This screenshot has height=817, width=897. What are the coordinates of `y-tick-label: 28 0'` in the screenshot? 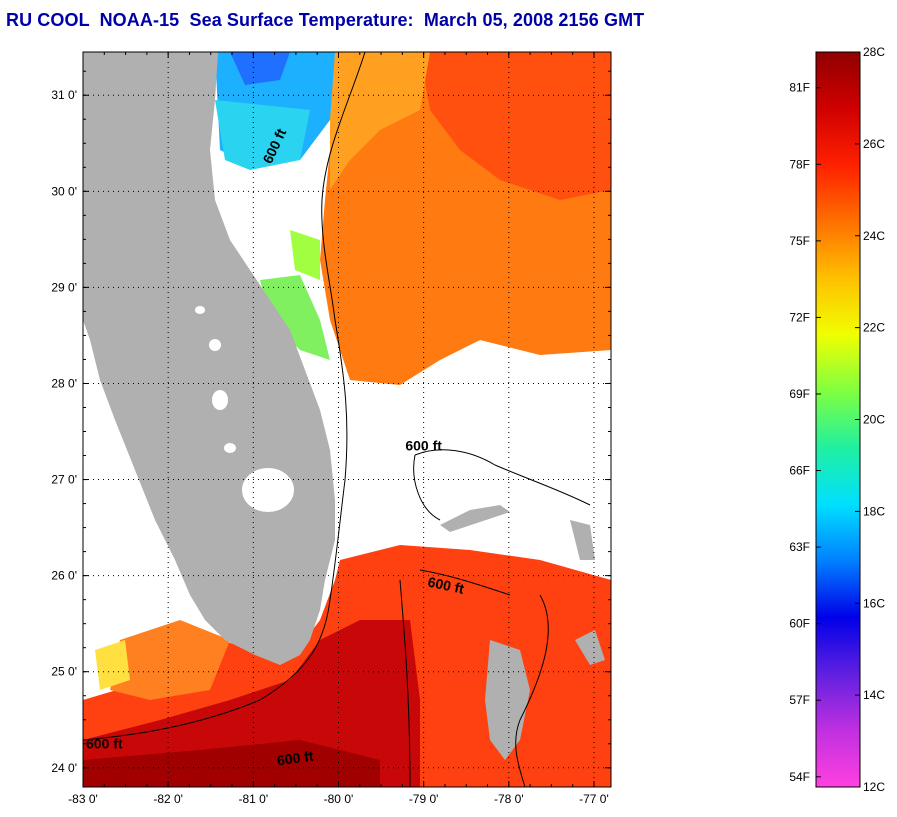 It's located at (64, 383).